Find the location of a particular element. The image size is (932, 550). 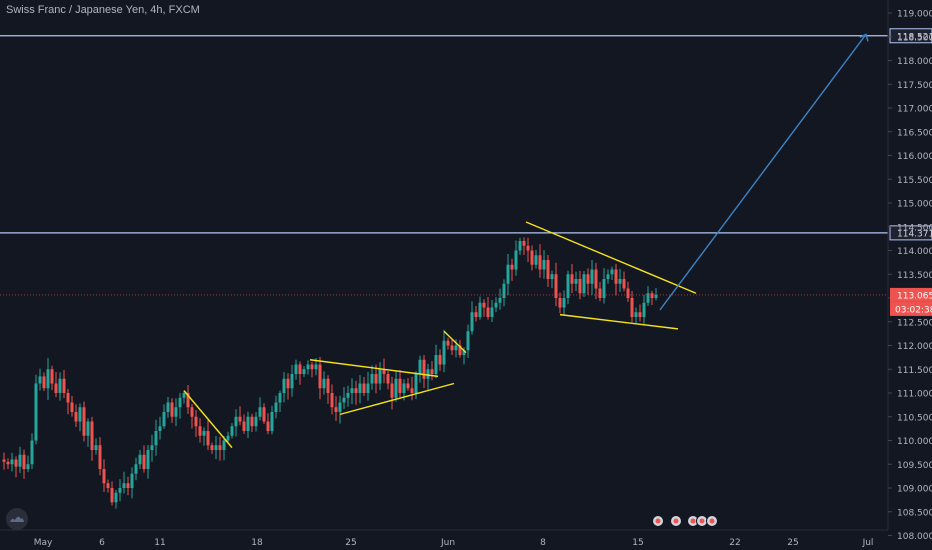

time-tick-label: 15 is located at coordinates (637, 543).